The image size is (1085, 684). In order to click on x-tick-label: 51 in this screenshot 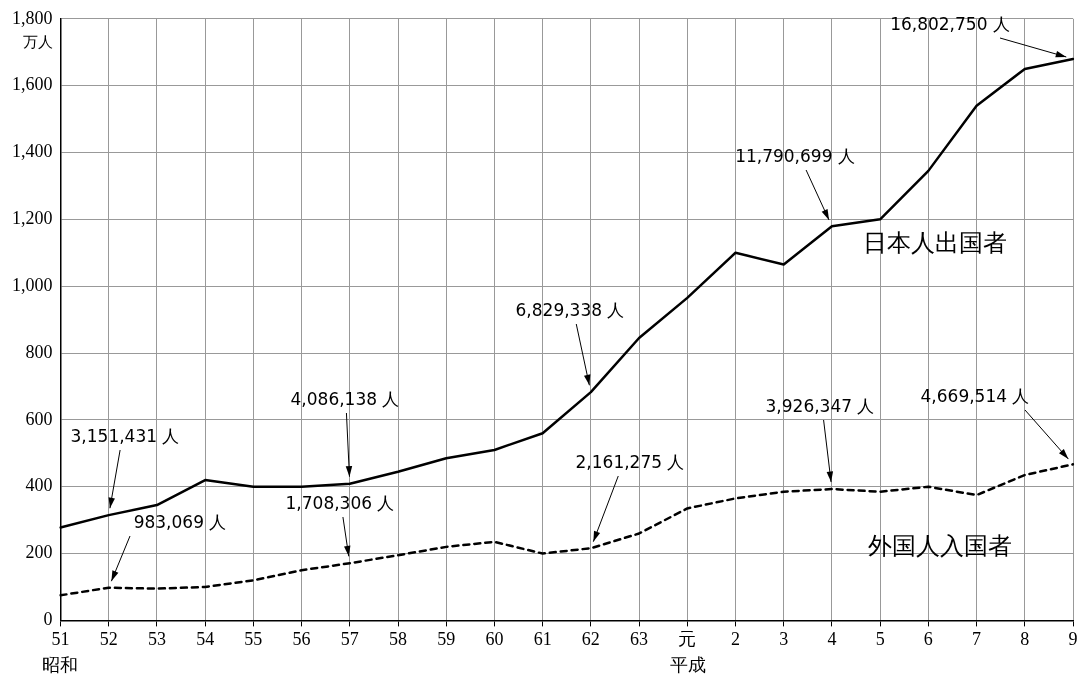, I will do `click(60, 638)`.